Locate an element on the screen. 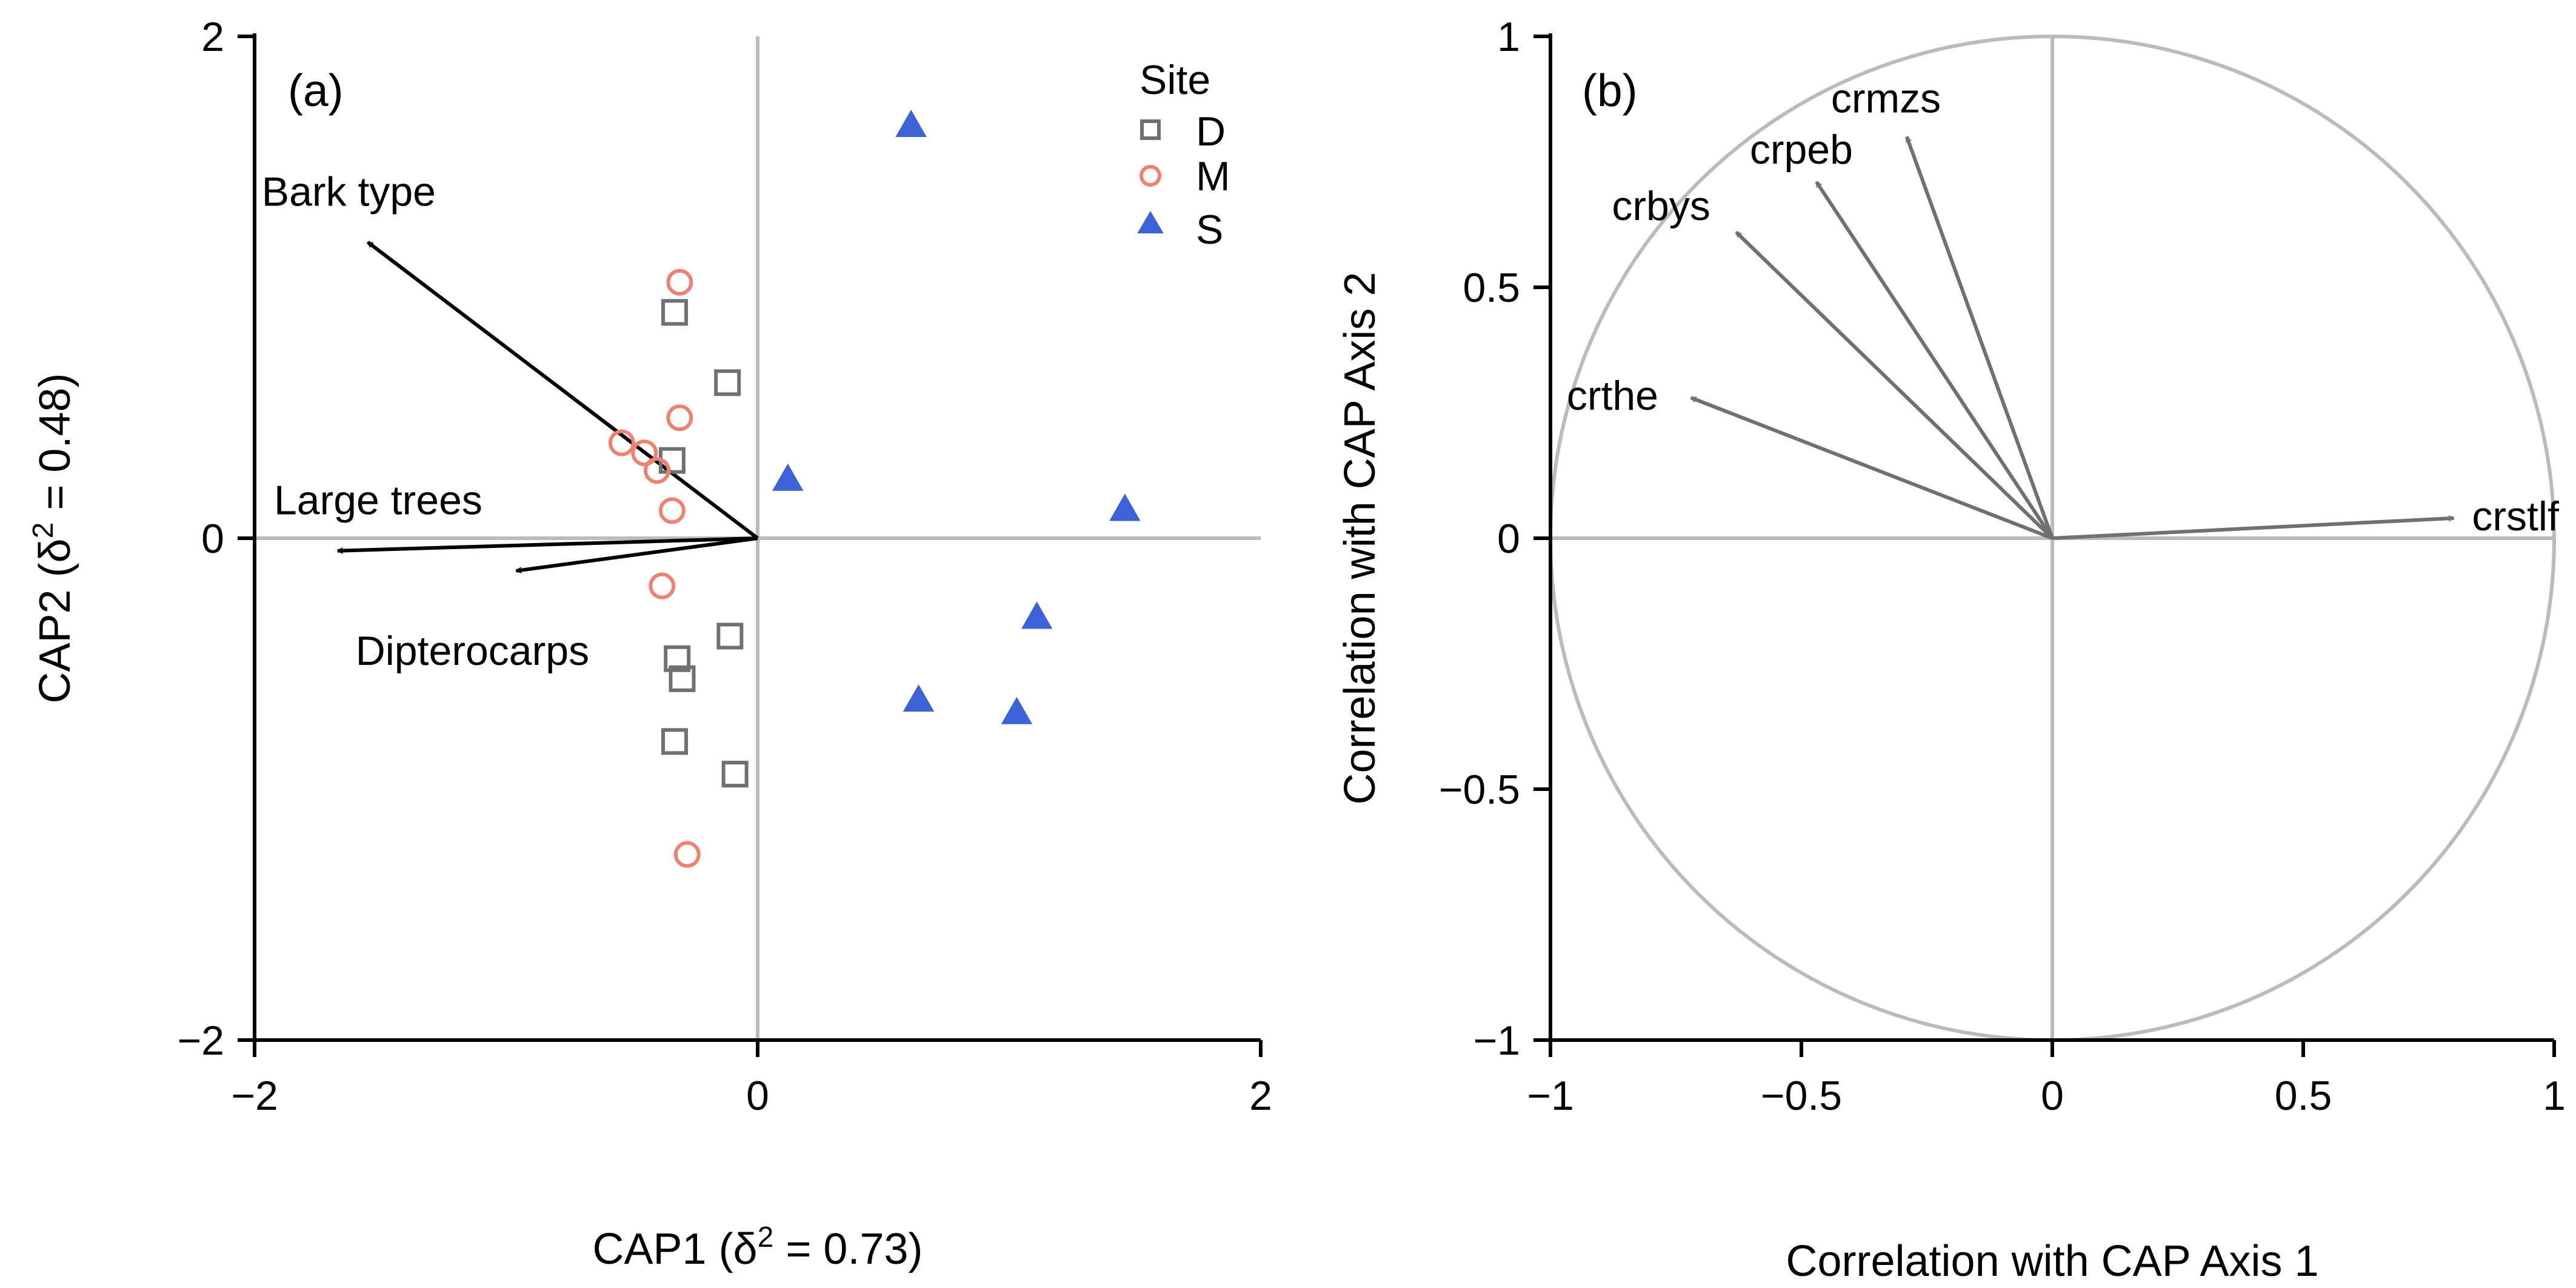  vector-crpeb is located at coordinates (1934, 360).